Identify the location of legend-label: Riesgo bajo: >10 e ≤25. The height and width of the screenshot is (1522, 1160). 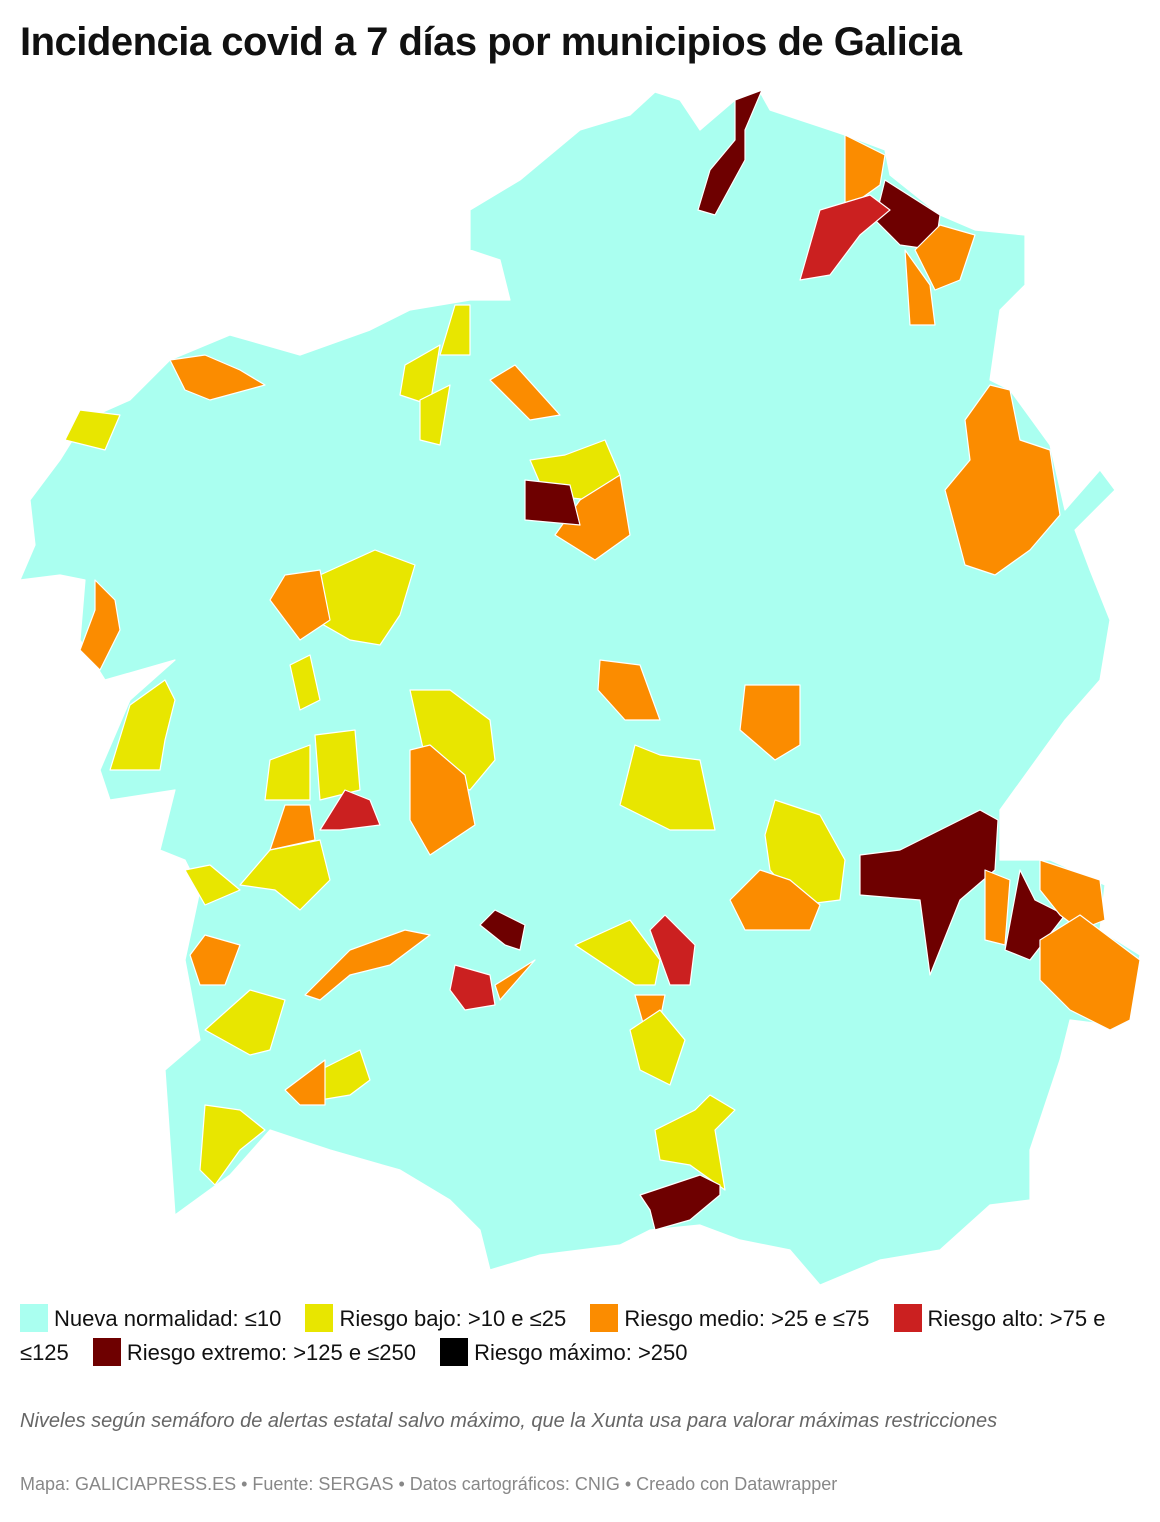
(453, 1318).